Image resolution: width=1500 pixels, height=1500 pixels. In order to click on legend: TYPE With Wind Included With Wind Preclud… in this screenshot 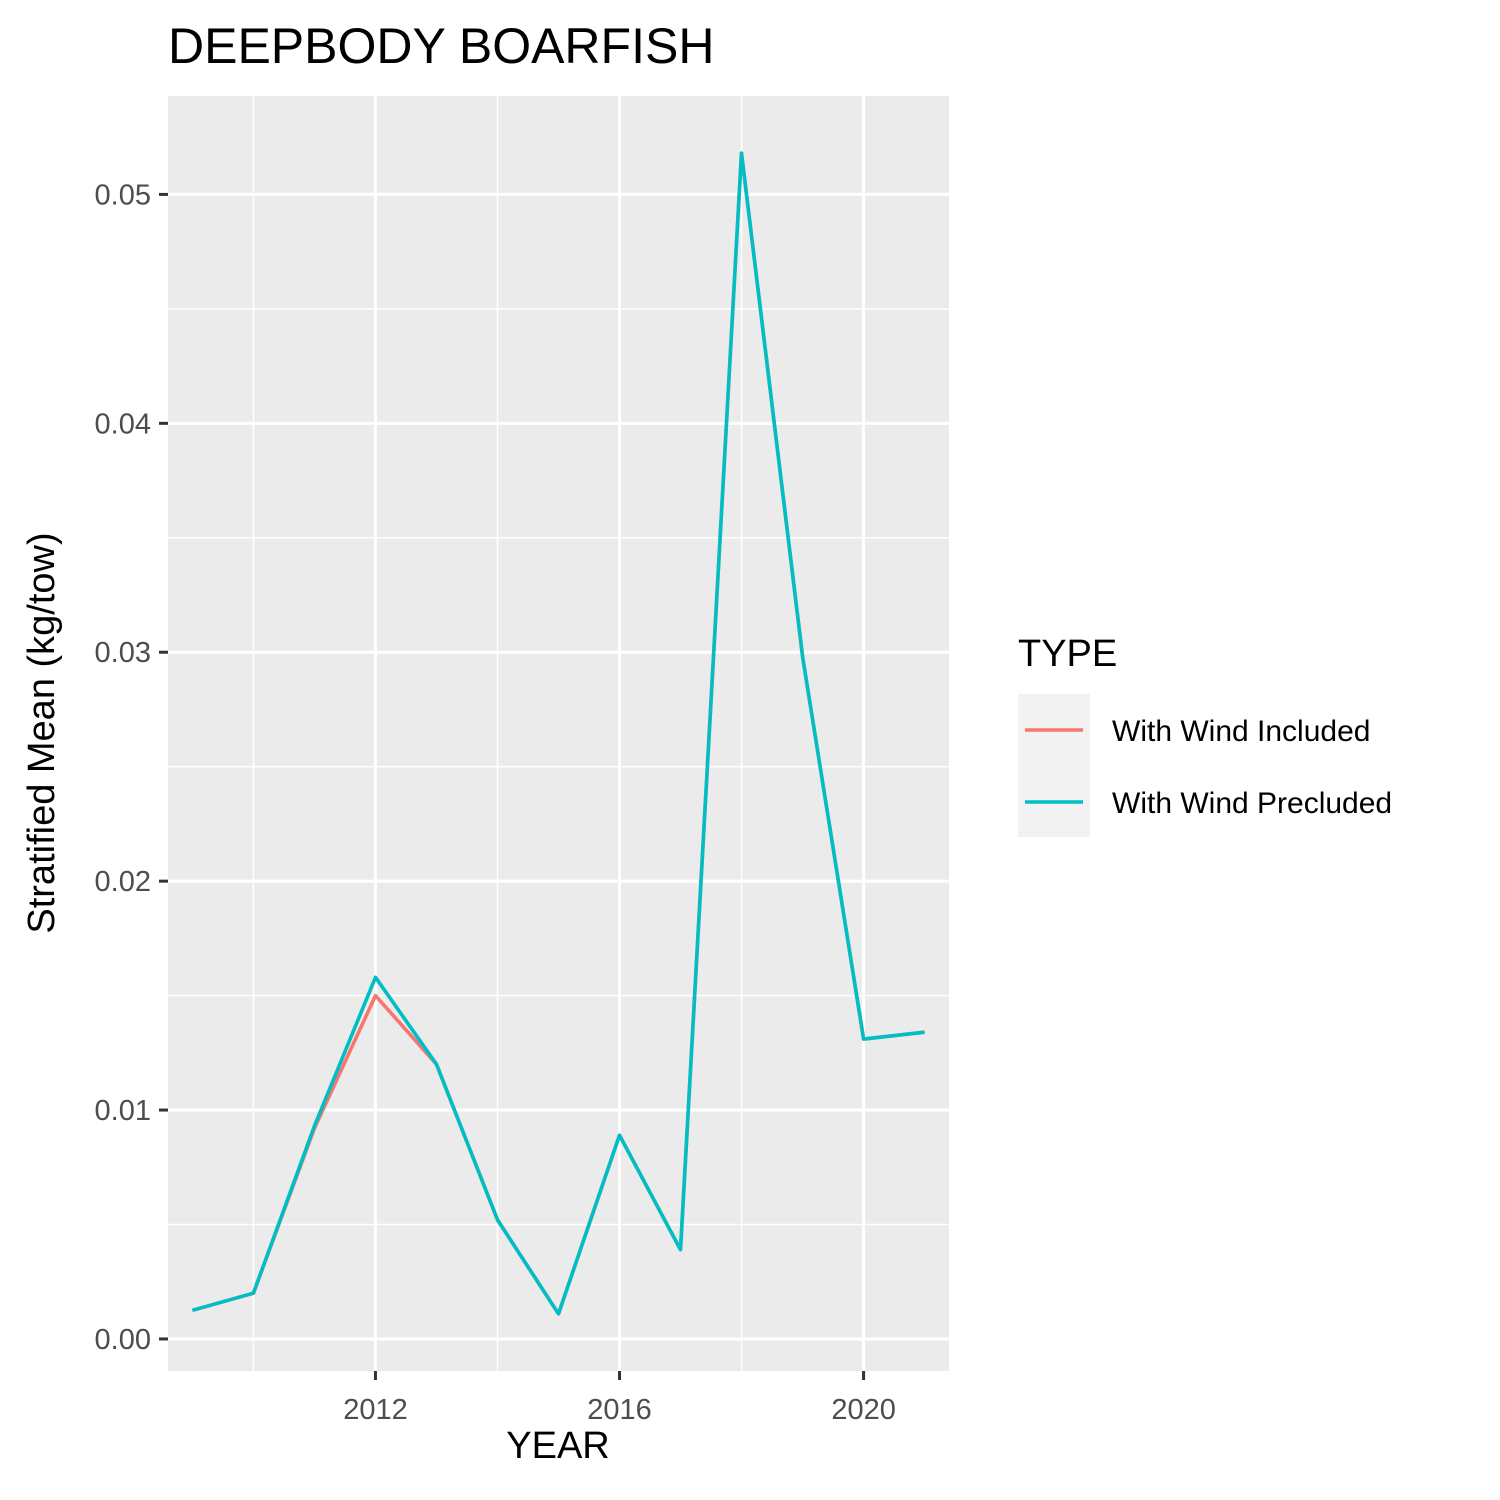, I will do `click(1205, 735)`.